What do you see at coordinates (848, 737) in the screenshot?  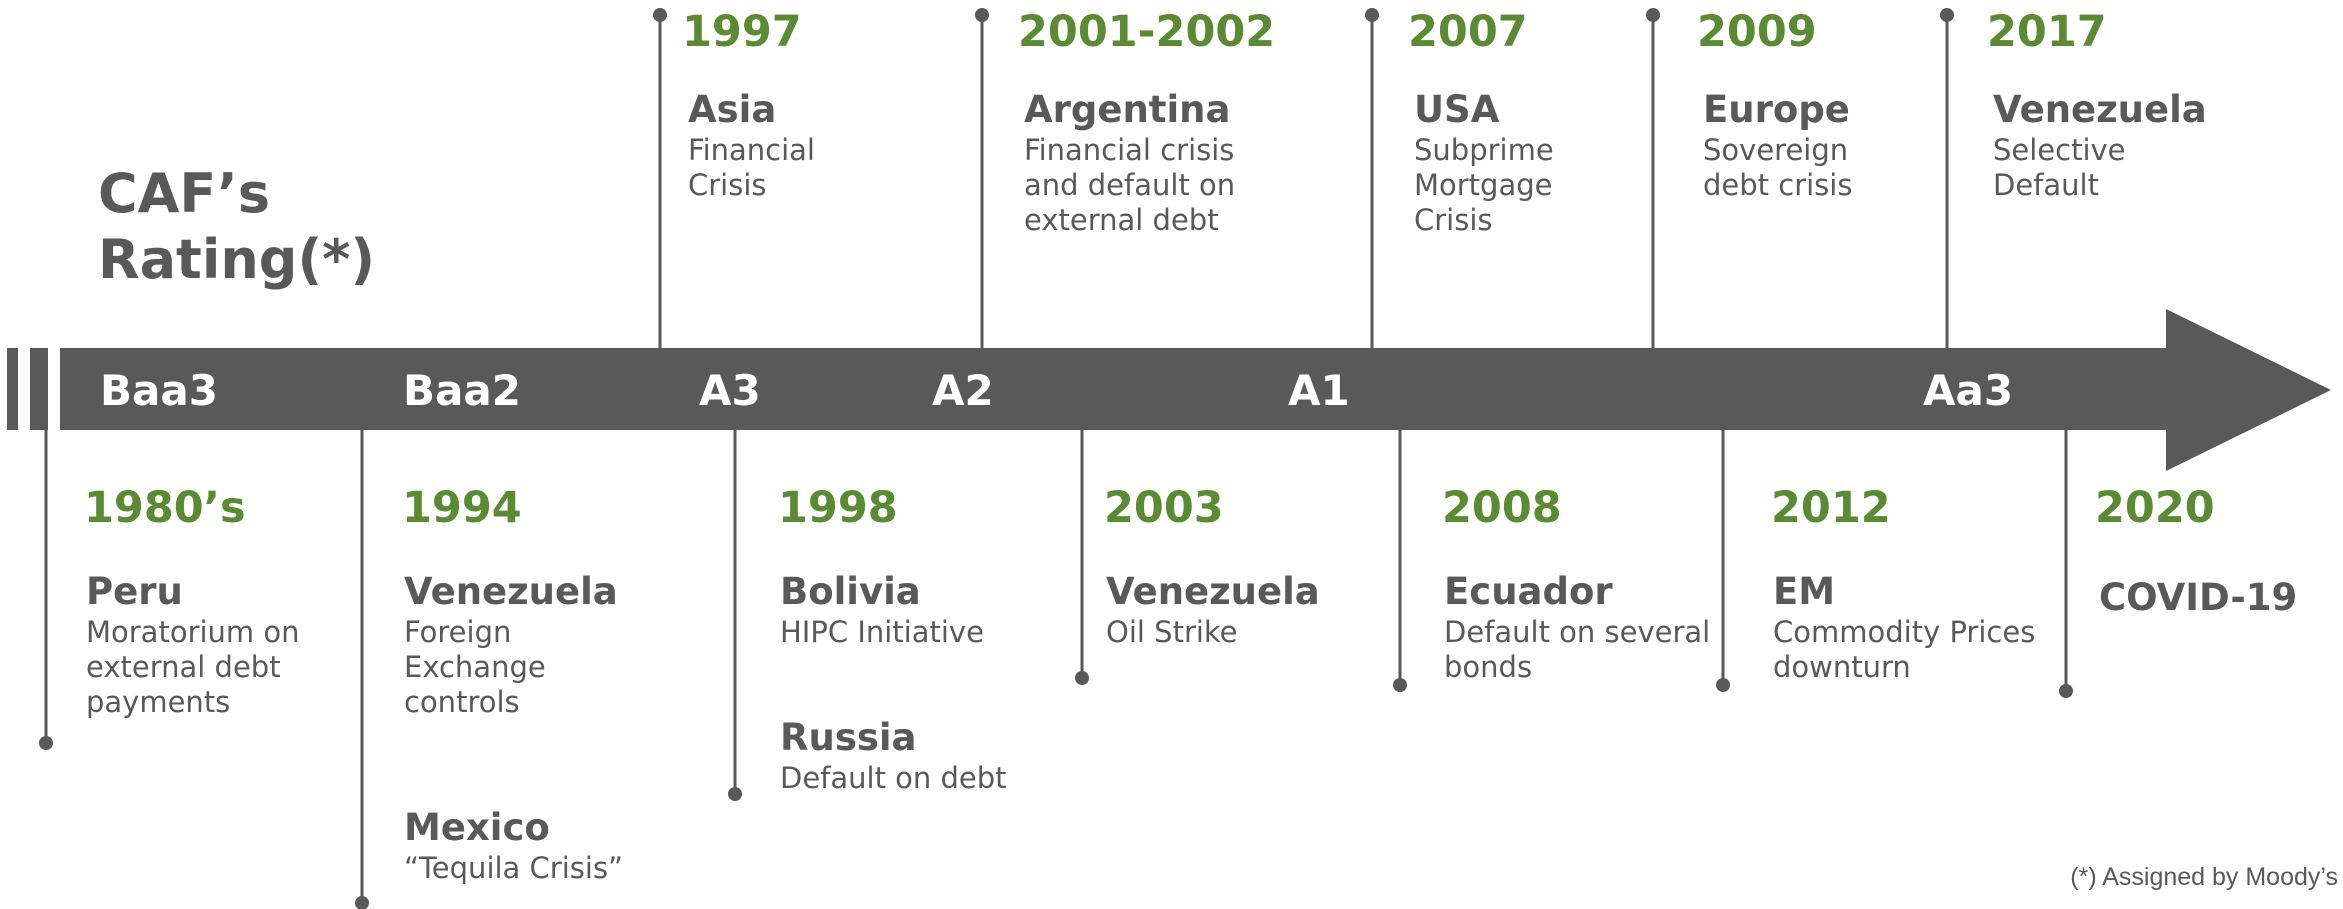 I see `country: Russia` at bounding box center [848, 737].